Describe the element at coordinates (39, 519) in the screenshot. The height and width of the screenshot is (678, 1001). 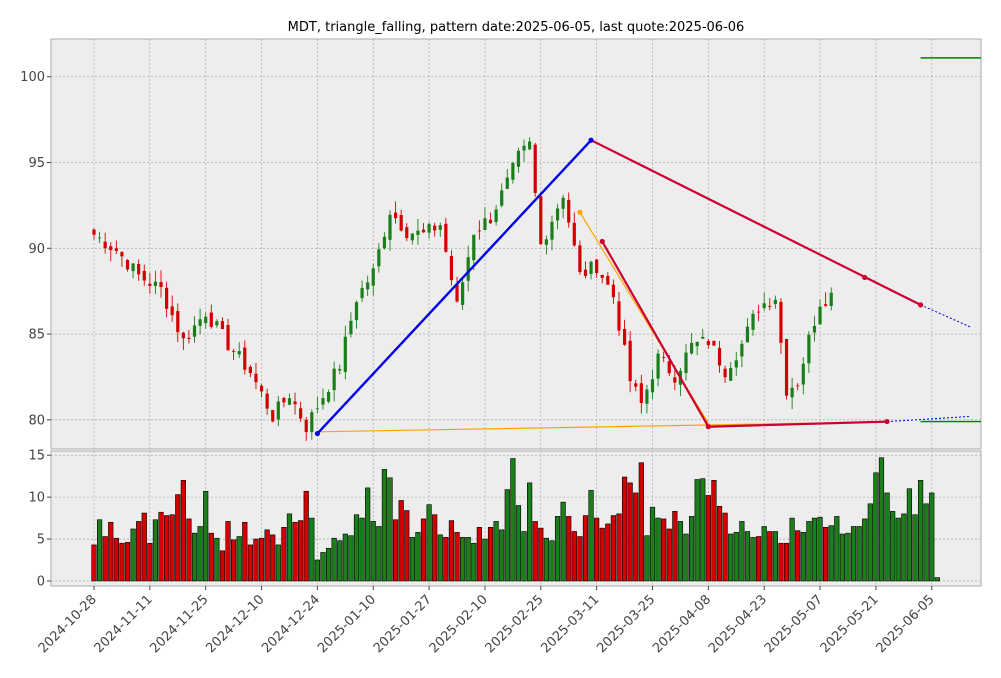
I see `volume-axis-ticks: 0 5 10 15` at that location.